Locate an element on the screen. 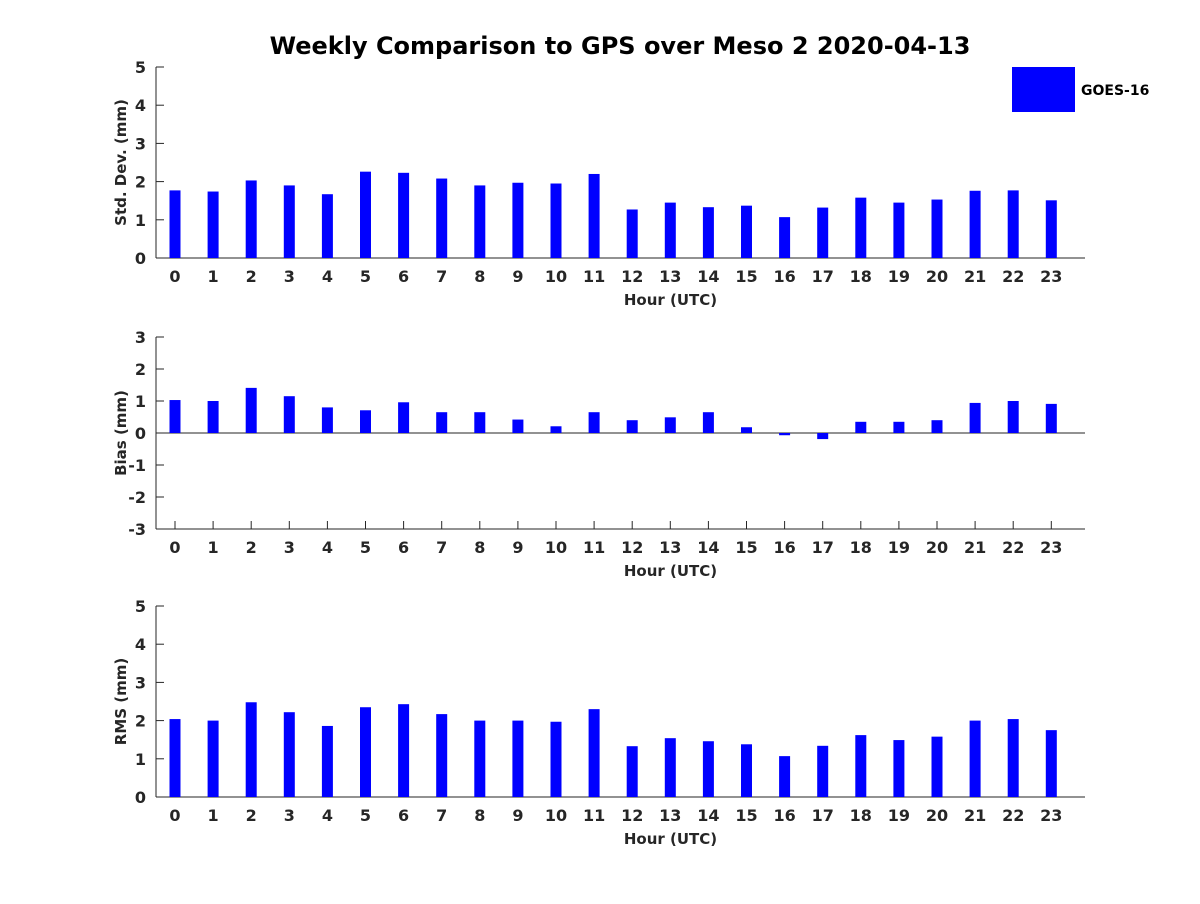  rms-x-tick-label: 0 is located at coordinates (174, 815).